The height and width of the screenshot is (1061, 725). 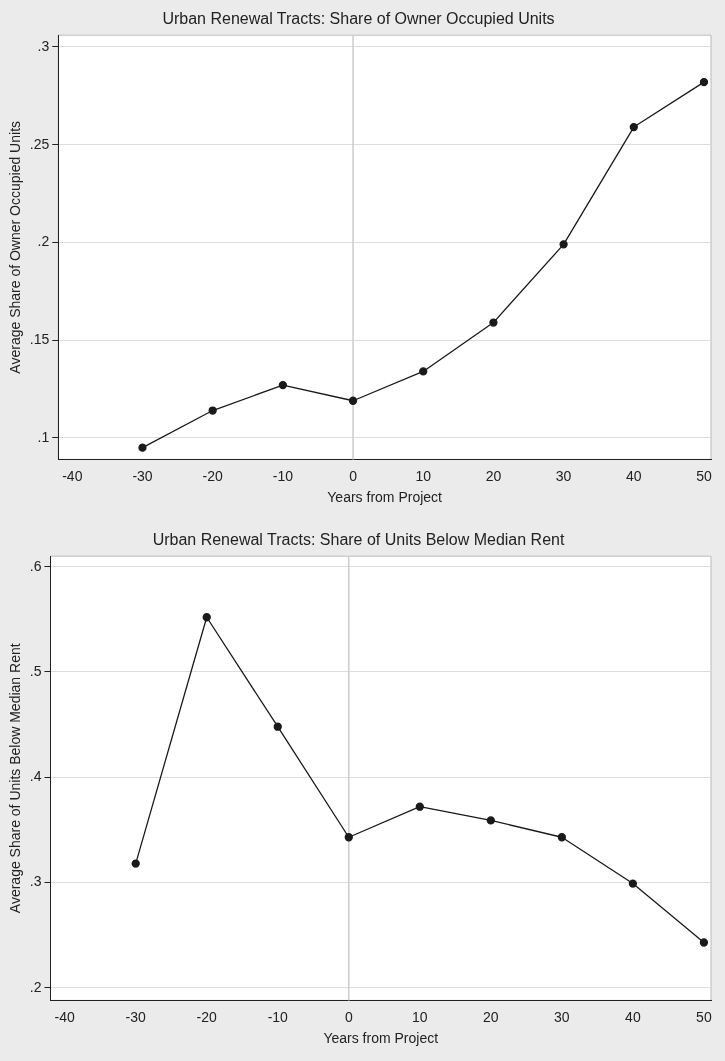 I want to click on y-tick-label: .5, so click(x=35, y=670).